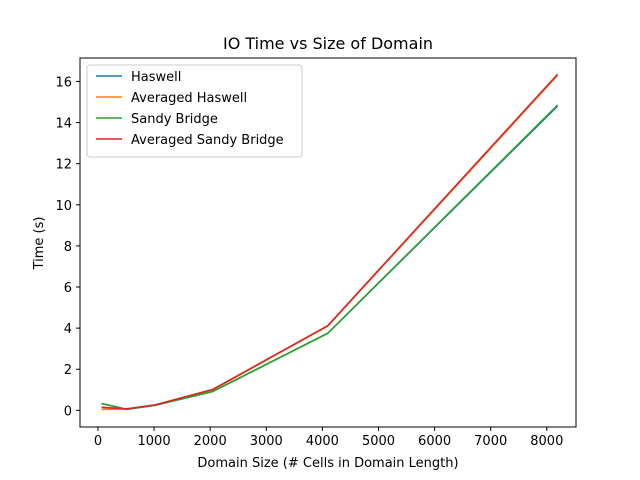 This screenshot has height=480, width=640. What do you see at coordinates (327, 463) in the screenshot?
I see `x-axis-label: Domain Size (# Cells in Domain Length)` at bounding box center [327, 463].